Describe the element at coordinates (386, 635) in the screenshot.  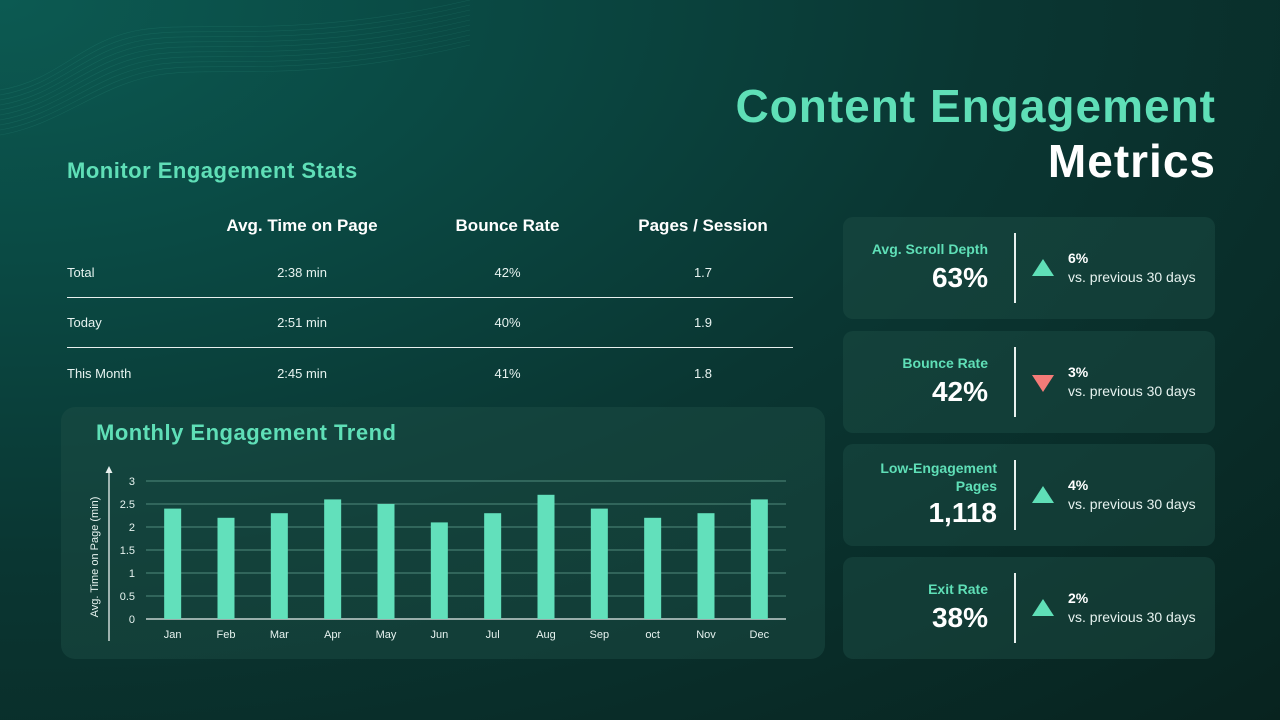
I see `x-tick-label: May` at that location.